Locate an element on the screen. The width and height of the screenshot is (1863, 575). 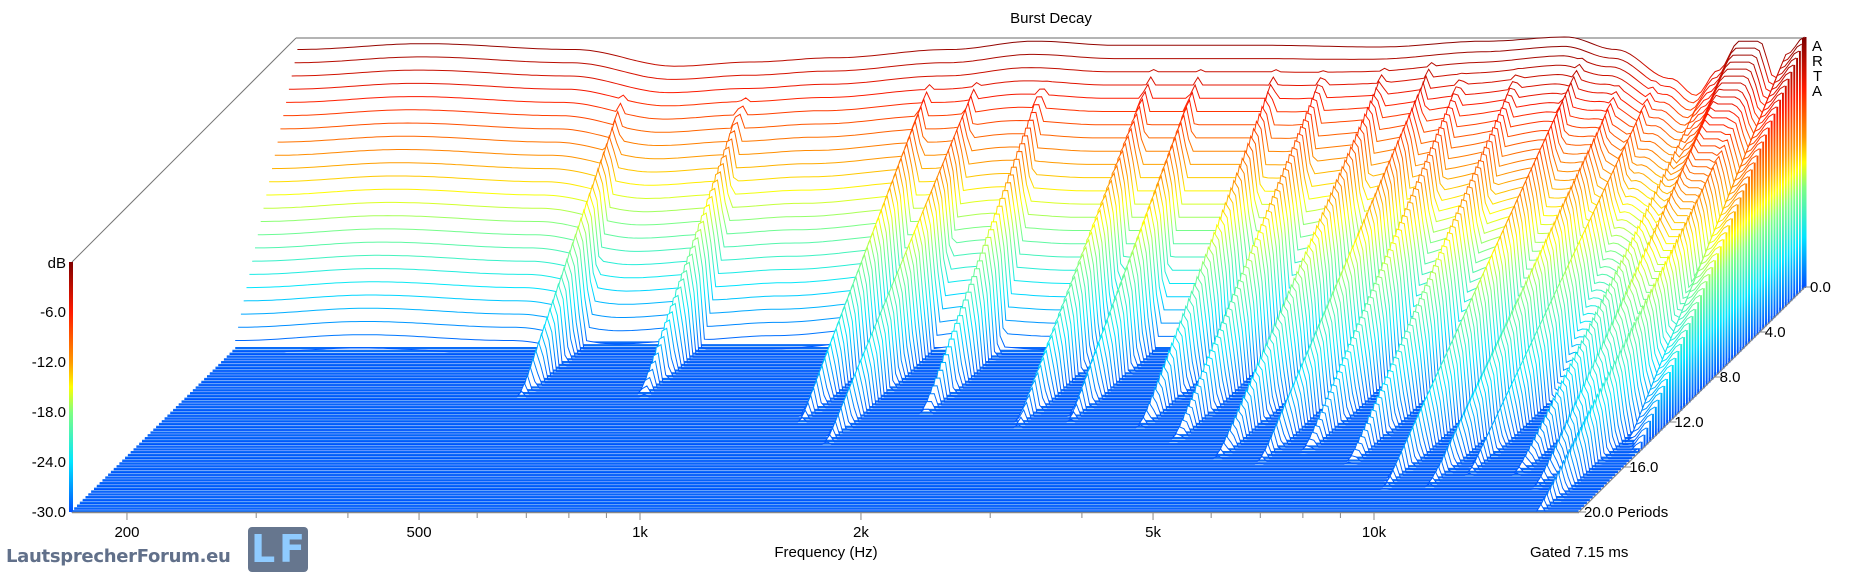
x-tick-label: 5k is located at coordinates (1153, 532).